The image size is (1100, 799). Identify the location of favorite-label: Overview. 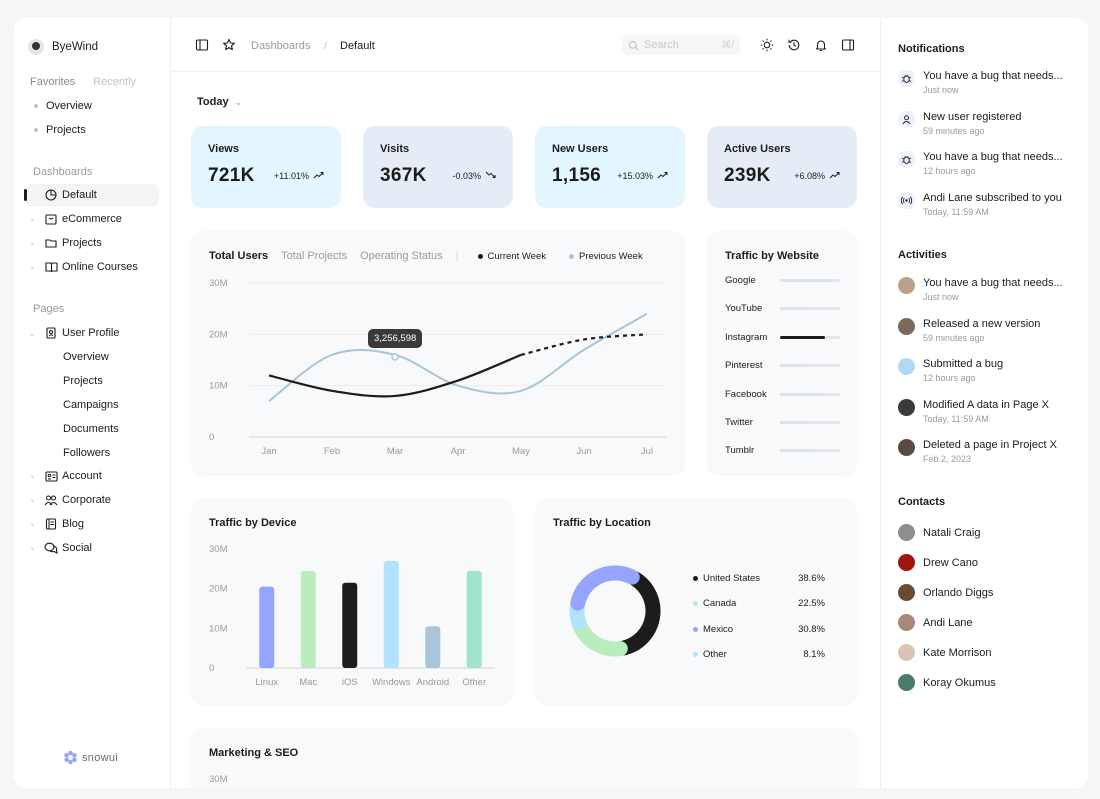
(69, 106).